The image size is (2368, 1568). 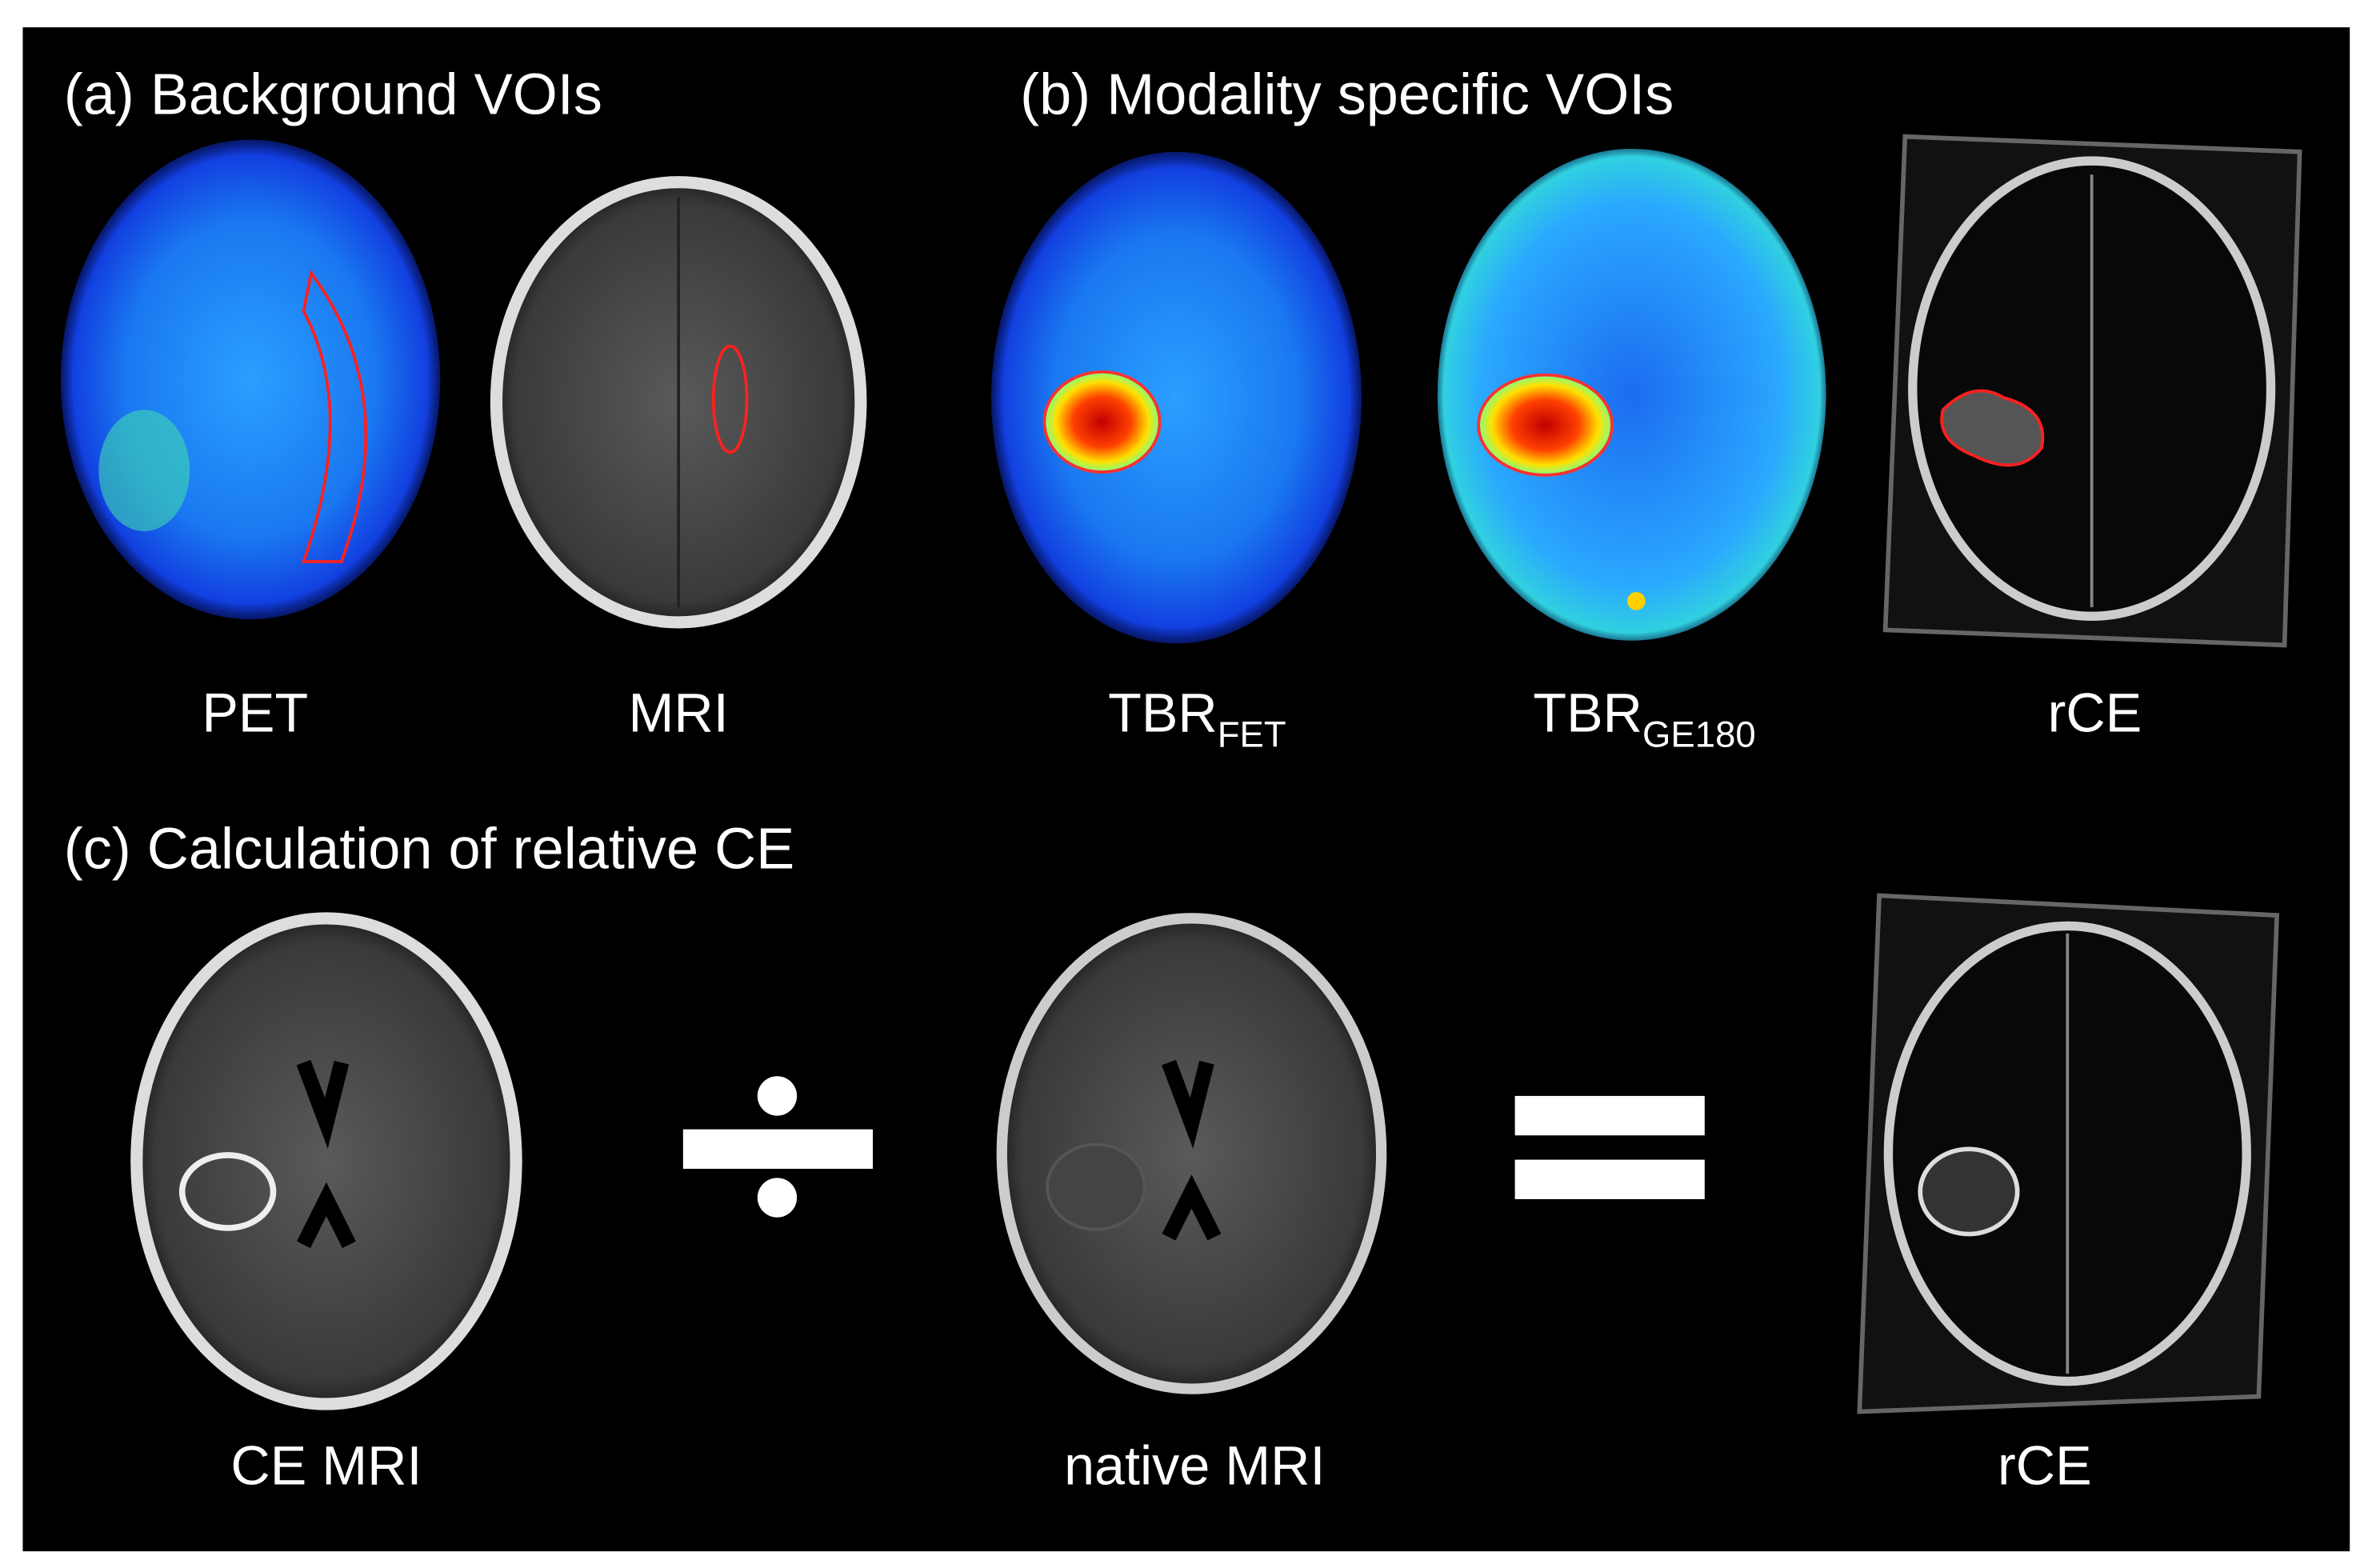 What do you see at coordinates (326, 1466) in the screenshot?
I see `image-label: CE MRI` at bounding box center [326, 1466].